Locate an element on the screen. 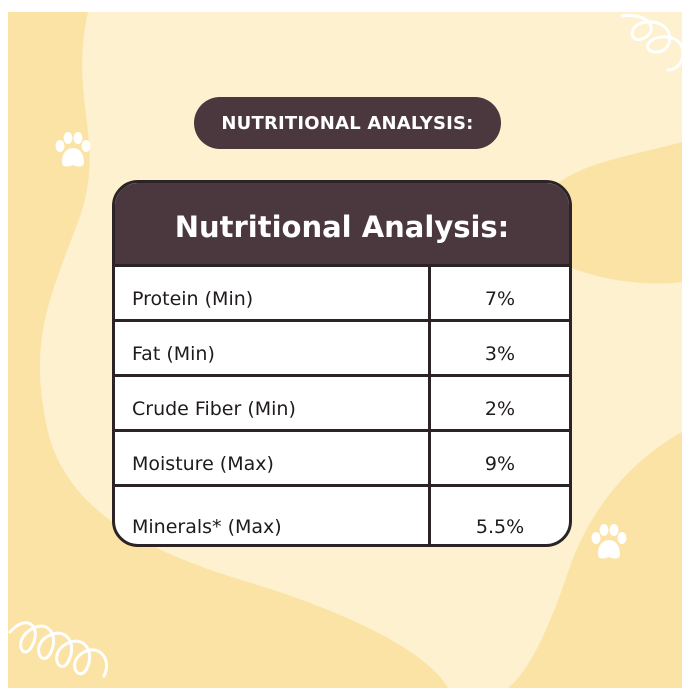 This screenshot has height=700, width=690. nutrient-value: 5.5% is located at coordinates (500, 527).